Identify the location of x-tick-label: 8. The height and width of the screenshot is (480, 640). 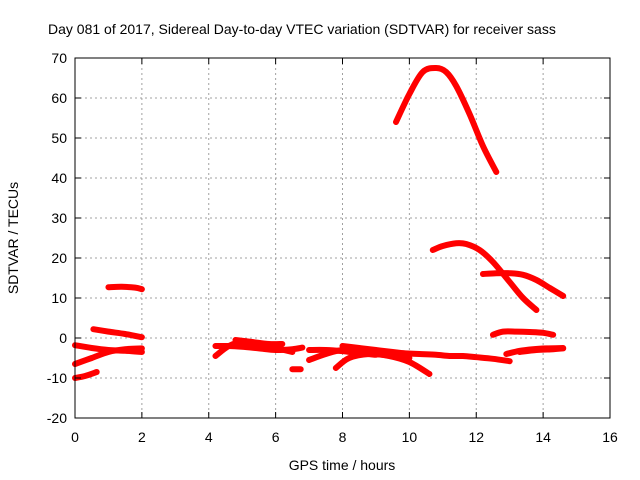
(343, 437).